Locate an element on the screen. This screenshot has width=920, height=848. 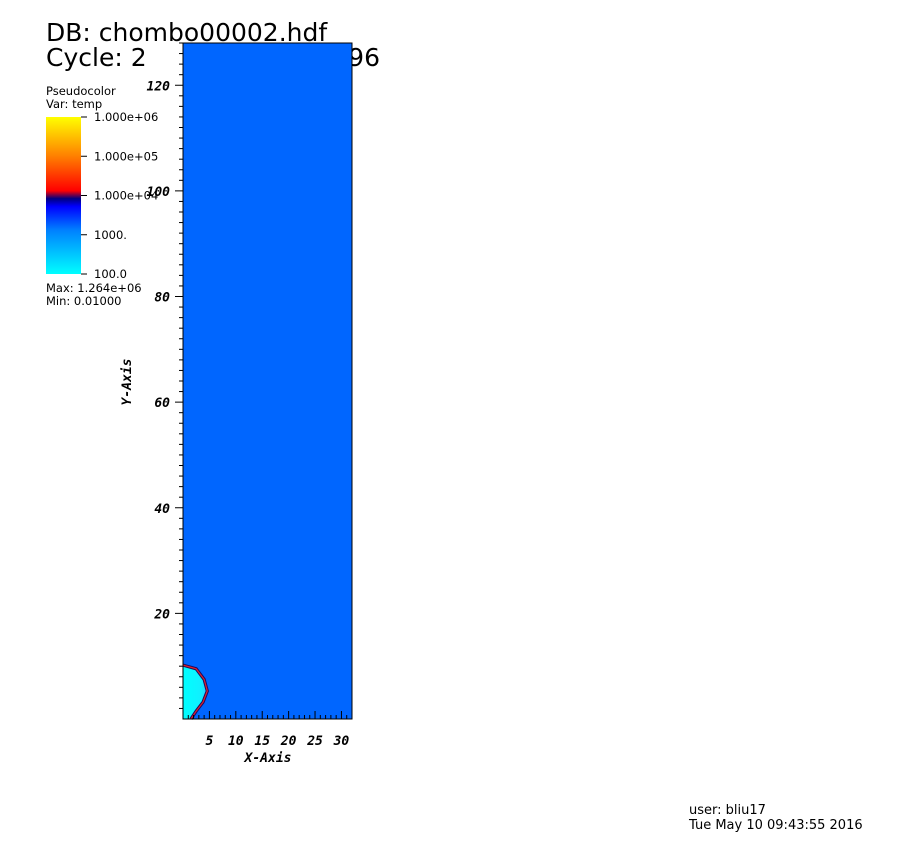
colorbar: 1.000e+06 1.000e+05 1.000e+04 1000. 100.0 is located at coordinates (102, 195).